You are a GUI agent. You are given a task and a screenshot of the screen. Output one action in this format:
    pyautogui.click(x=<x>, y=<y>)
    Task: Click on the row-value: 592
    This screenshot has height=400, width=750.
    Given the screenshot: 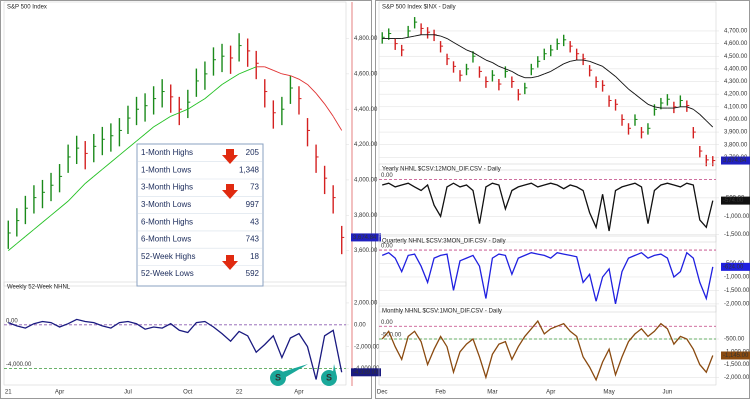 What is the action you would take?
    pyautogui.click(x=253, y=273)
    